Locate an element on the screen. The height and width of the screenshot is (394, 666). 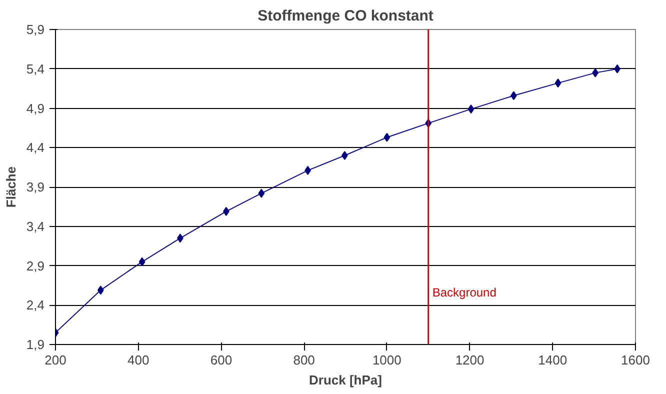
x-tick-label: 1200 is located at coordinates (469, 360).